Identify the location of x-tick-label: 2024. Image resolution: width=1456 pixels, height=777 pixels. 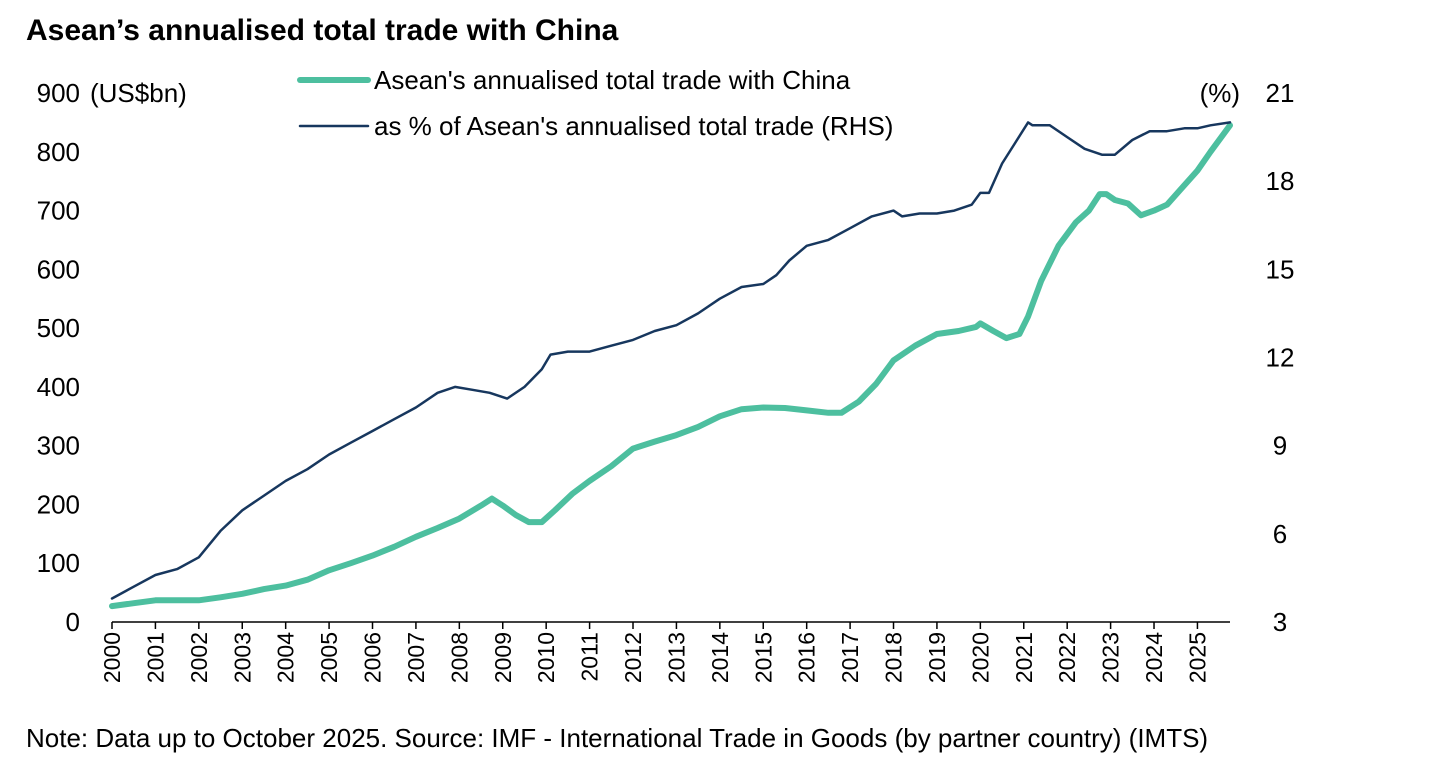
(1154, 657).